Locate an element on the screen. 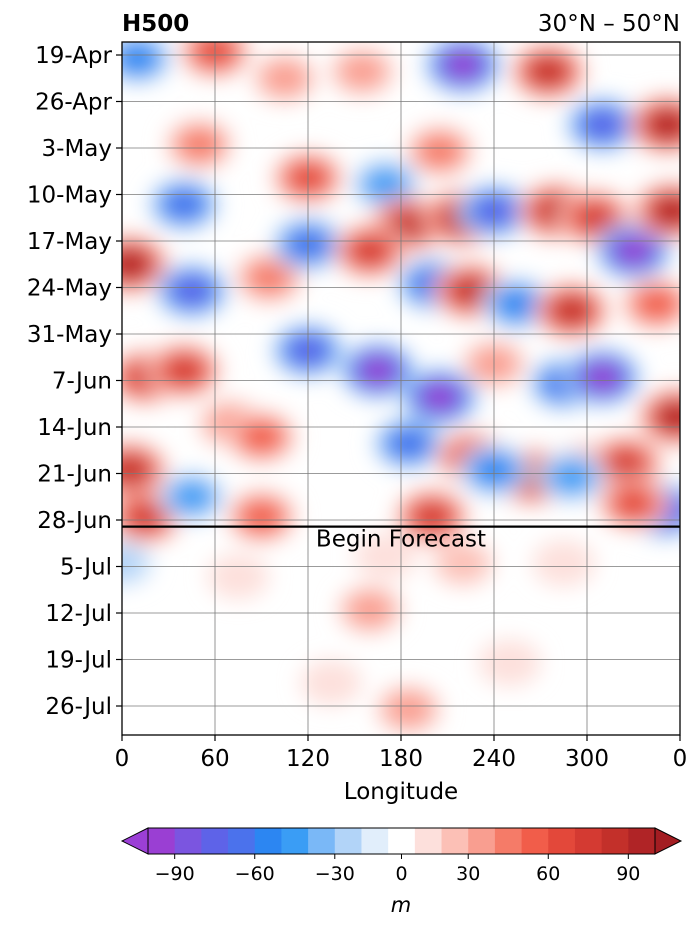  forecast-marker: Begin Forecast is located at coordinates (401, 539).